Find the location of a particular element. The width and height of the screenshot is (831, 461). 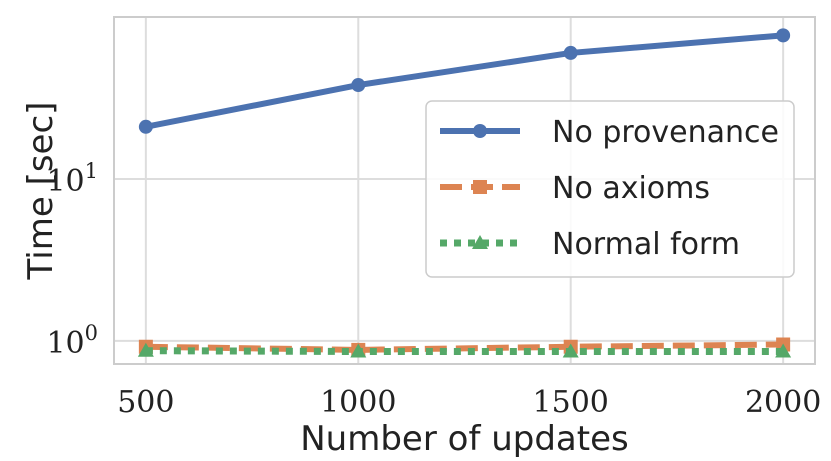

legend-label: No axioms is located at coordinates (631, 188).